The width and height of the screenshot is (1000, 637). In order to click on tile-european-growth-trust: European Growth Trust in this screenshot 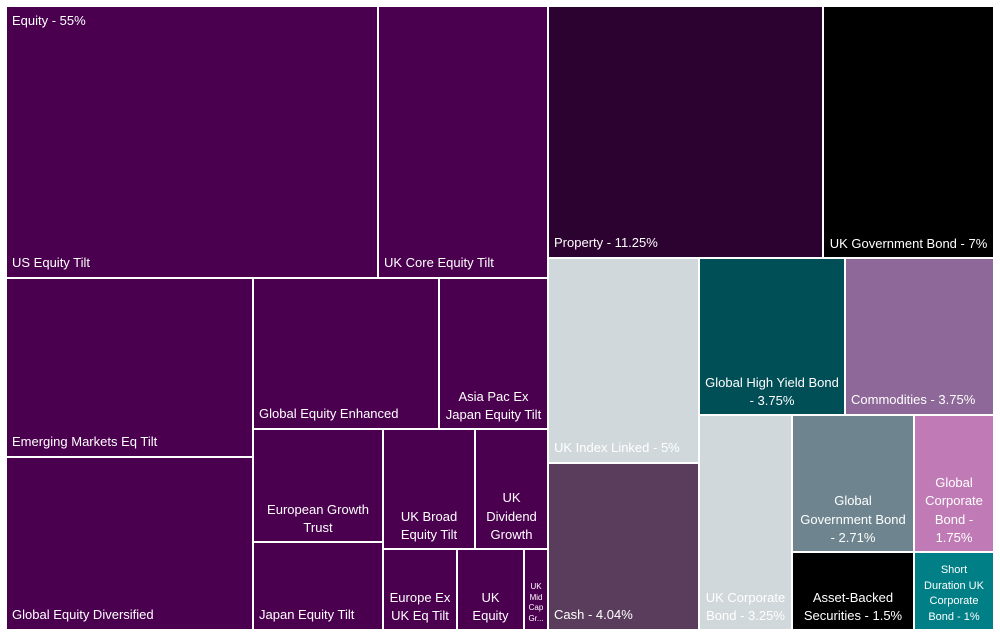, I will do `click(318, 485)`.